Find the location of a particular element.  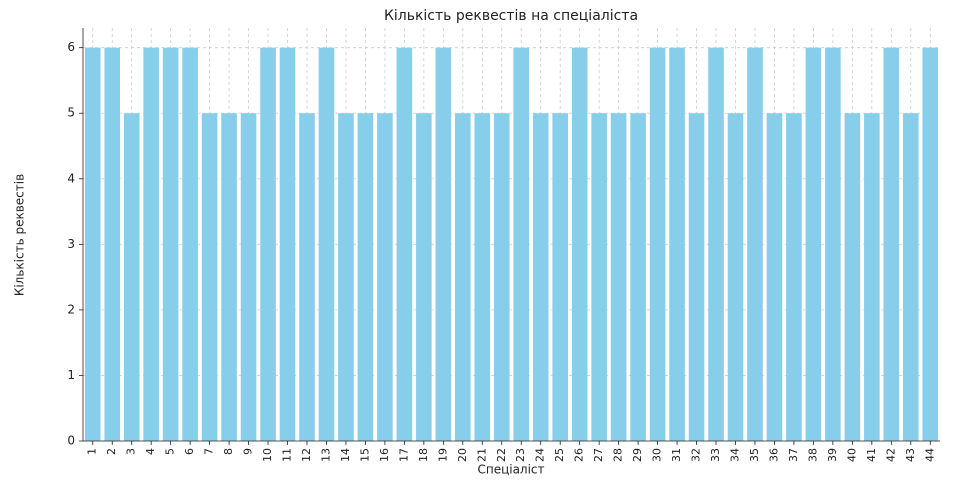

y-tick-label: 3 is located at coordinates (71, 244).